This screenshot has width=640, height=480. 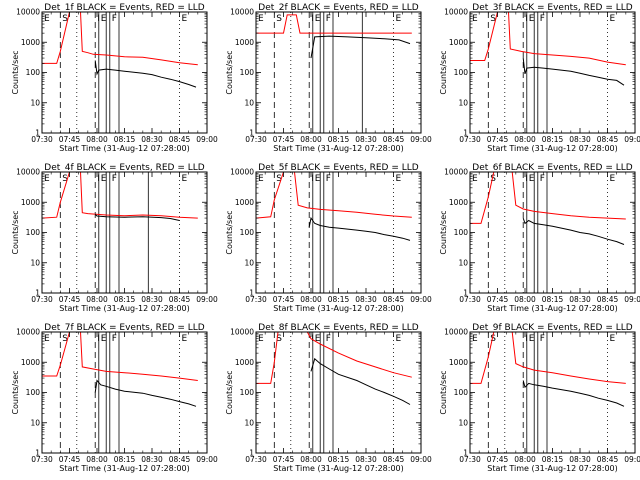 What do you see at coordinates (552, 328) in the screenshot?
I see `chart-title: Det_9f BLACK = Events, RED = LLD` at bounding box center [552, 328].